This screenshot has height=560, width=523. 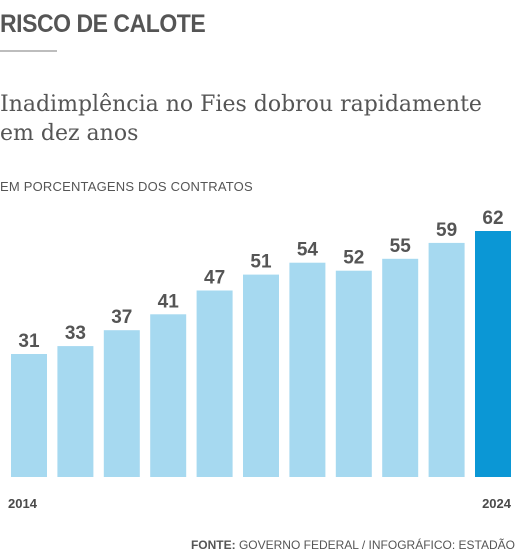 I want to click on x-tick-label-0: 2014, so click(x=23, y=503).